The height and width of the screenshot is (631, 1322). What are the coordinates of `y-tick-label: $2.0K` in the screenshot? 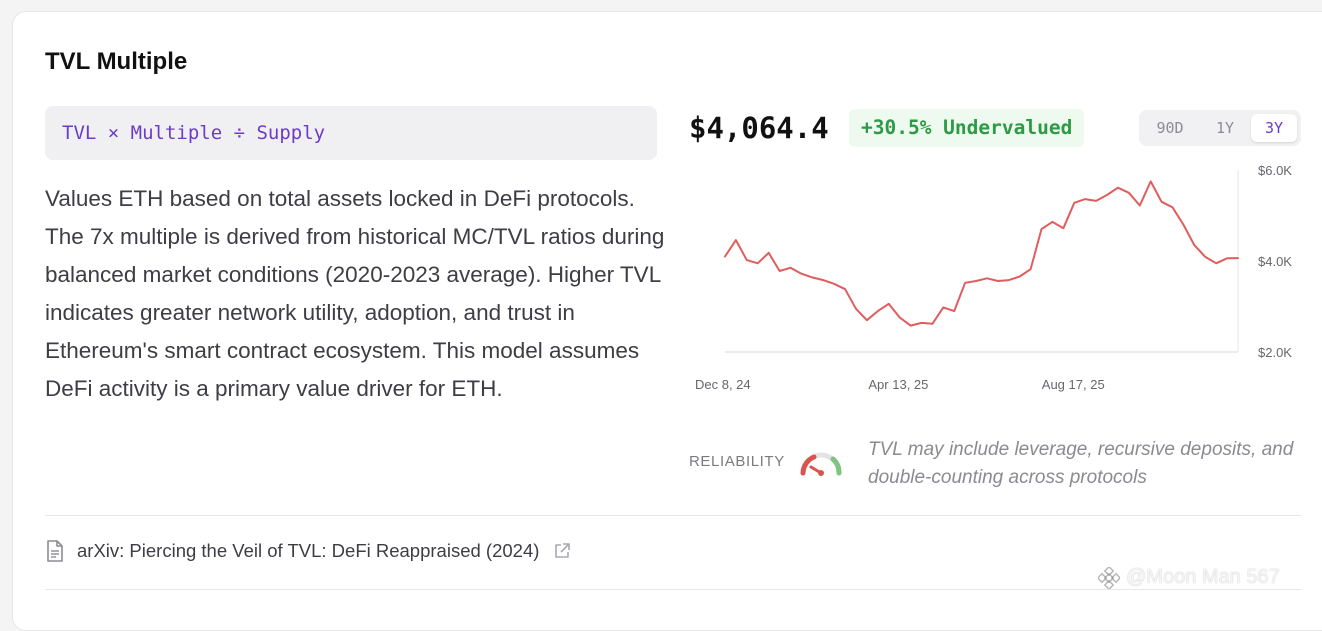 It's located at (1275, 352).